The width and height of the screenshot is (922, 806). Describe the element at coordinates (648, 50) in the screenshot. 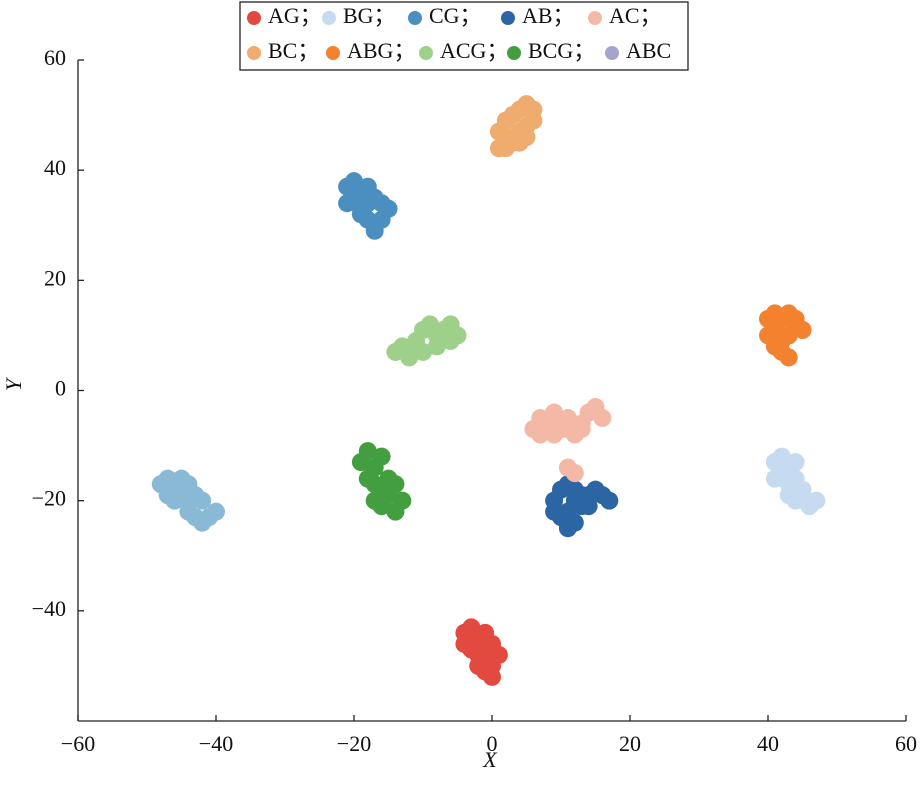

I see `legend-label: ABC` at that location.